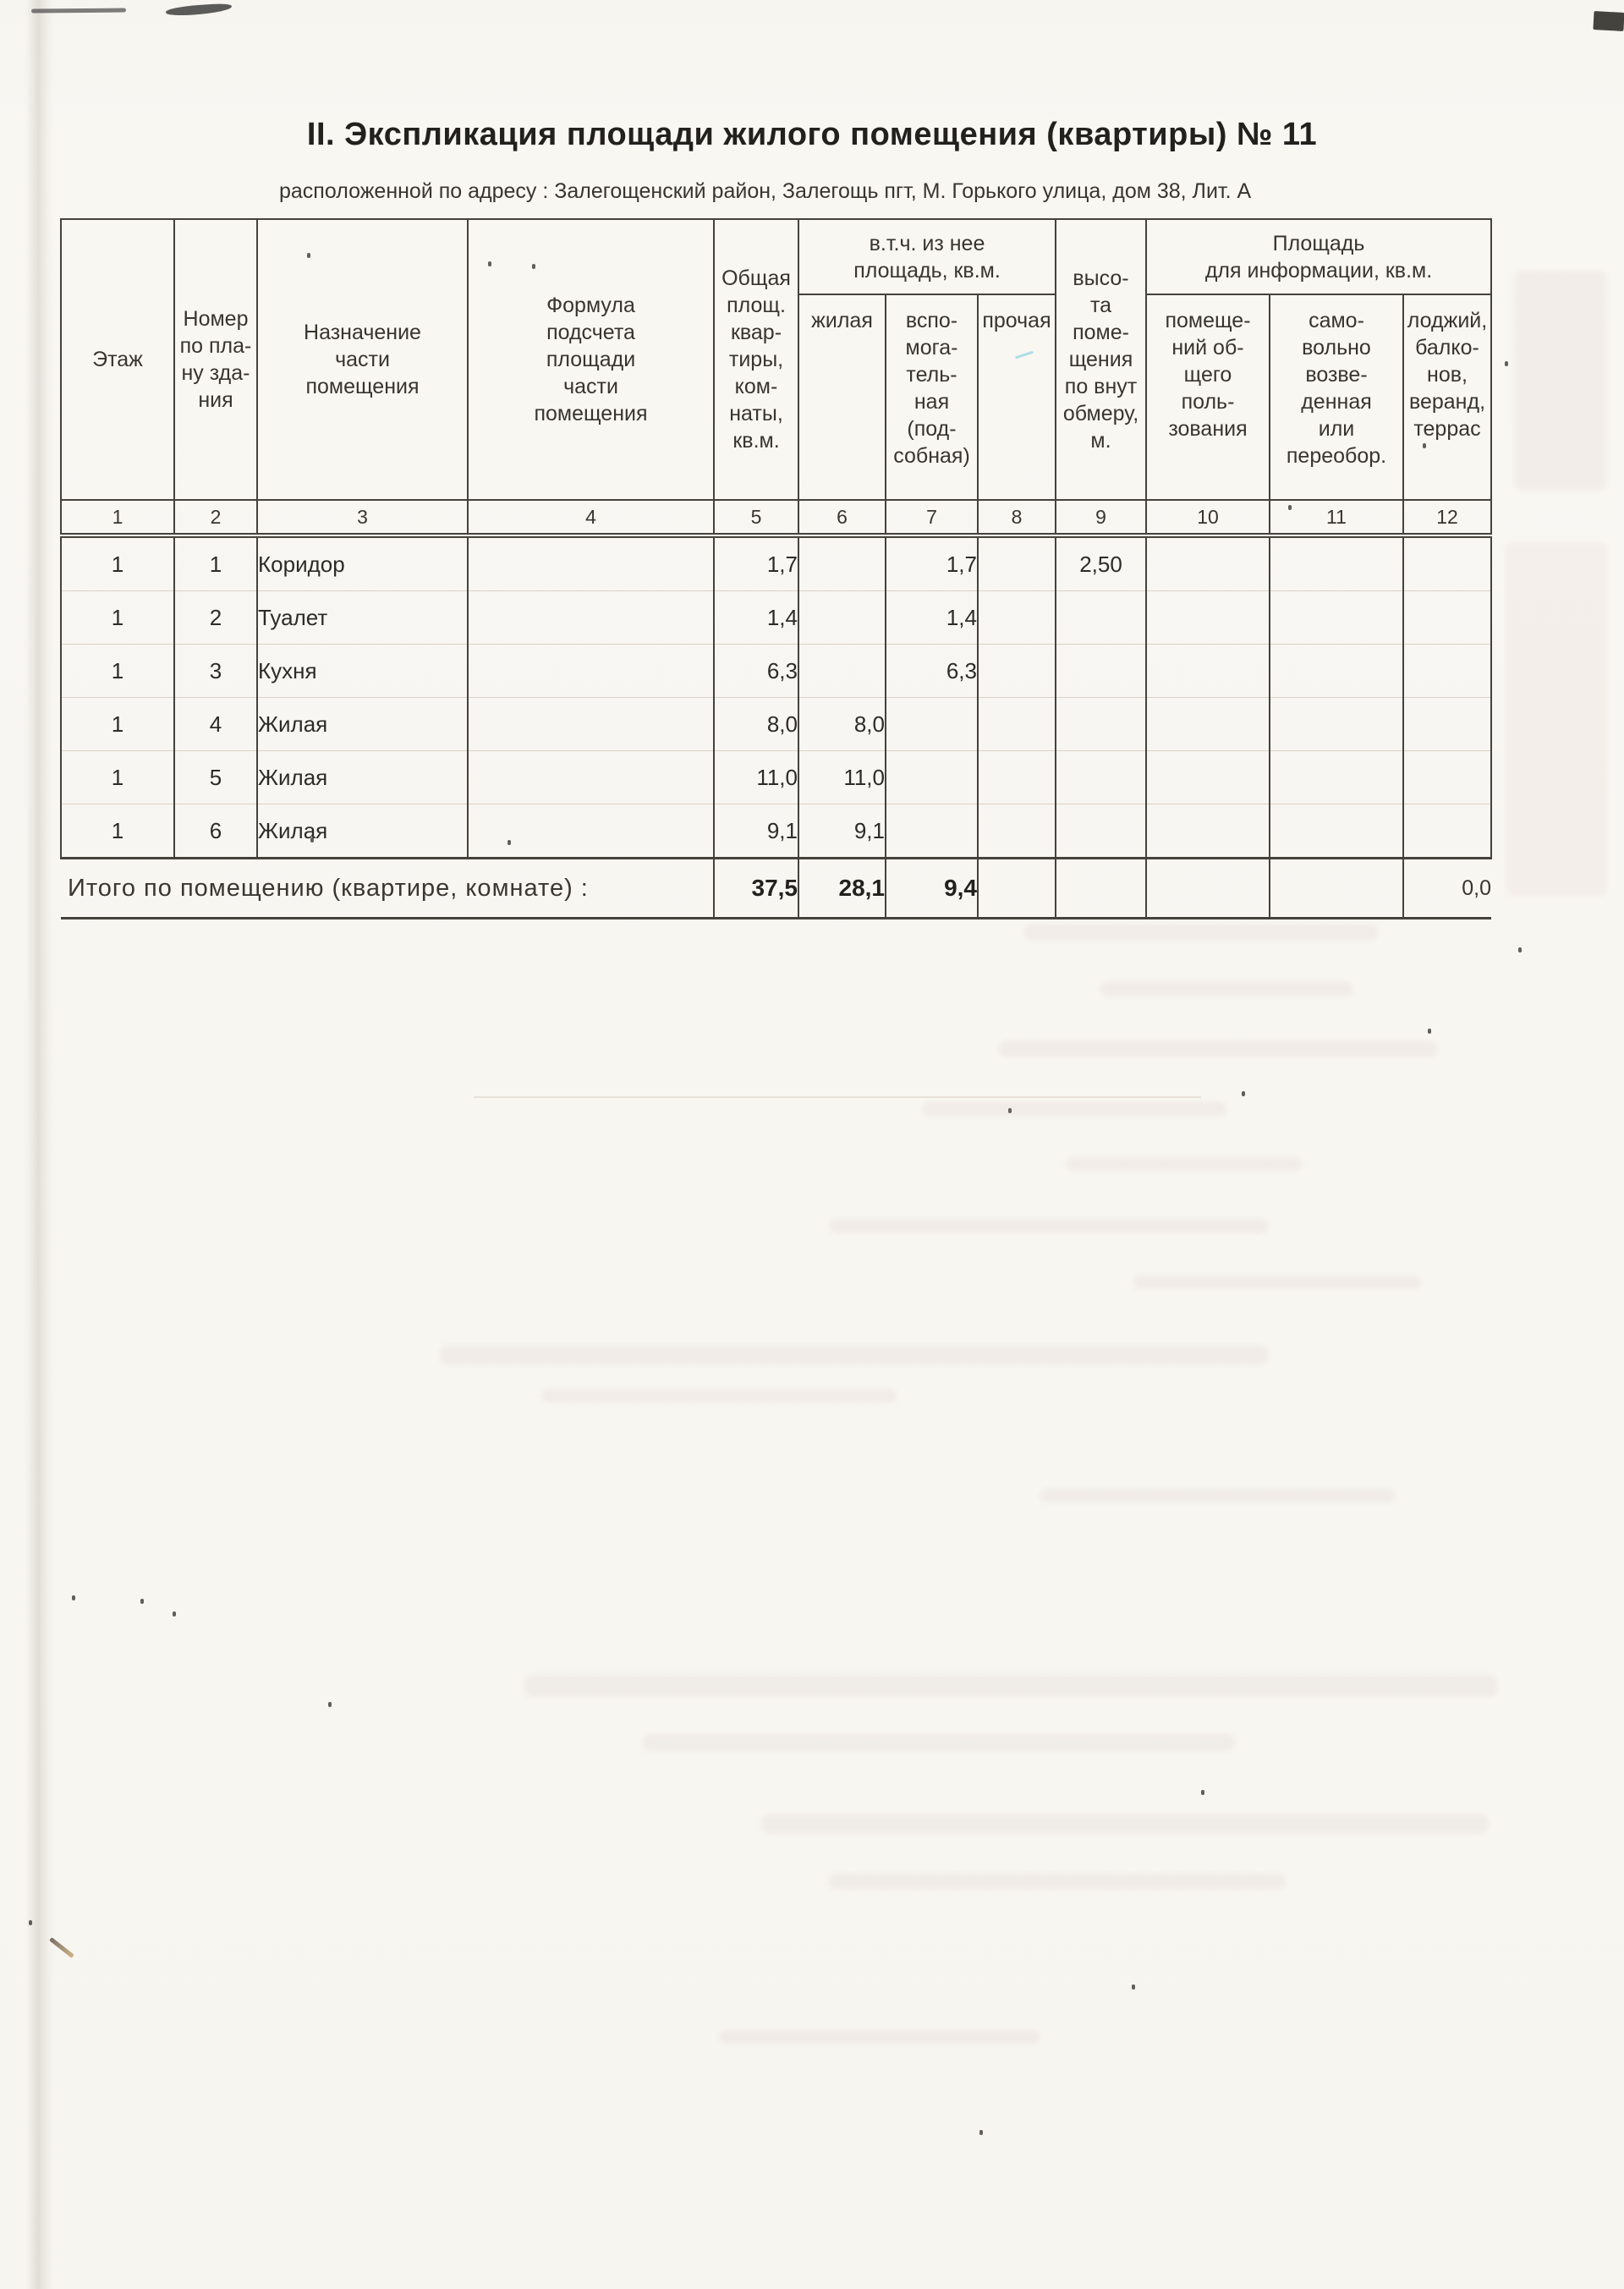  Describe the element at coordinates (1318, 256) in the screenshot. I see `header-group-info-area: Площадь для информации, кв.м.` at that location.